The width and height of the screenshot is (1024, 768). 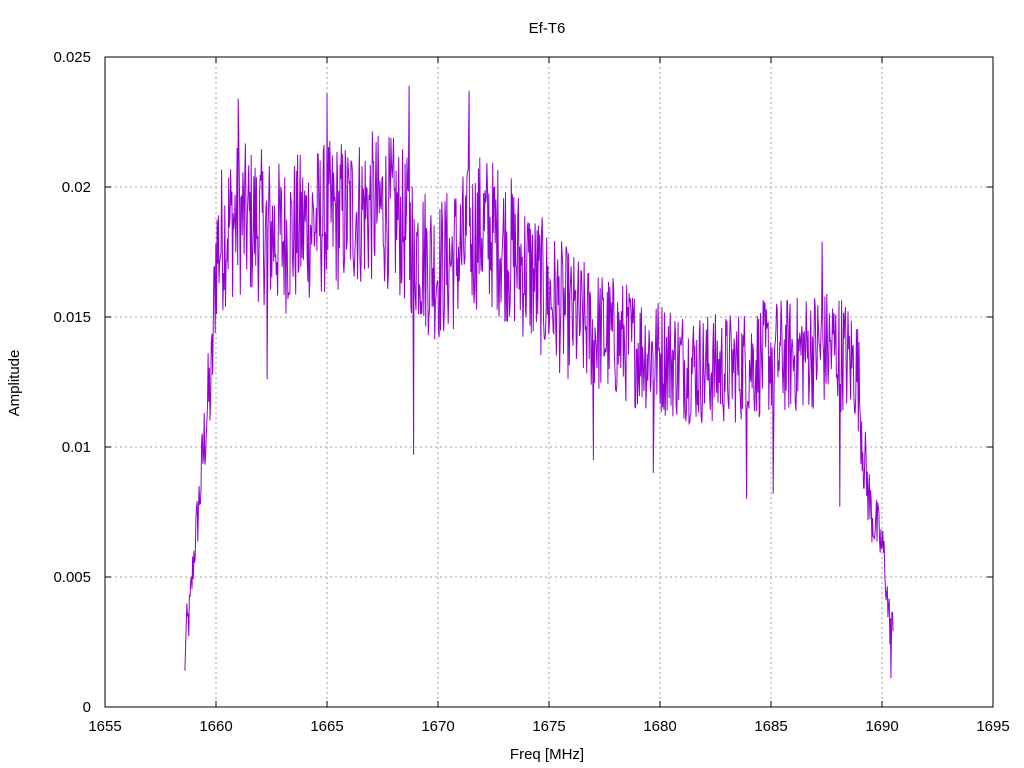 I want to click on y-tick-label: 0.025, so click(x=72, y=57).